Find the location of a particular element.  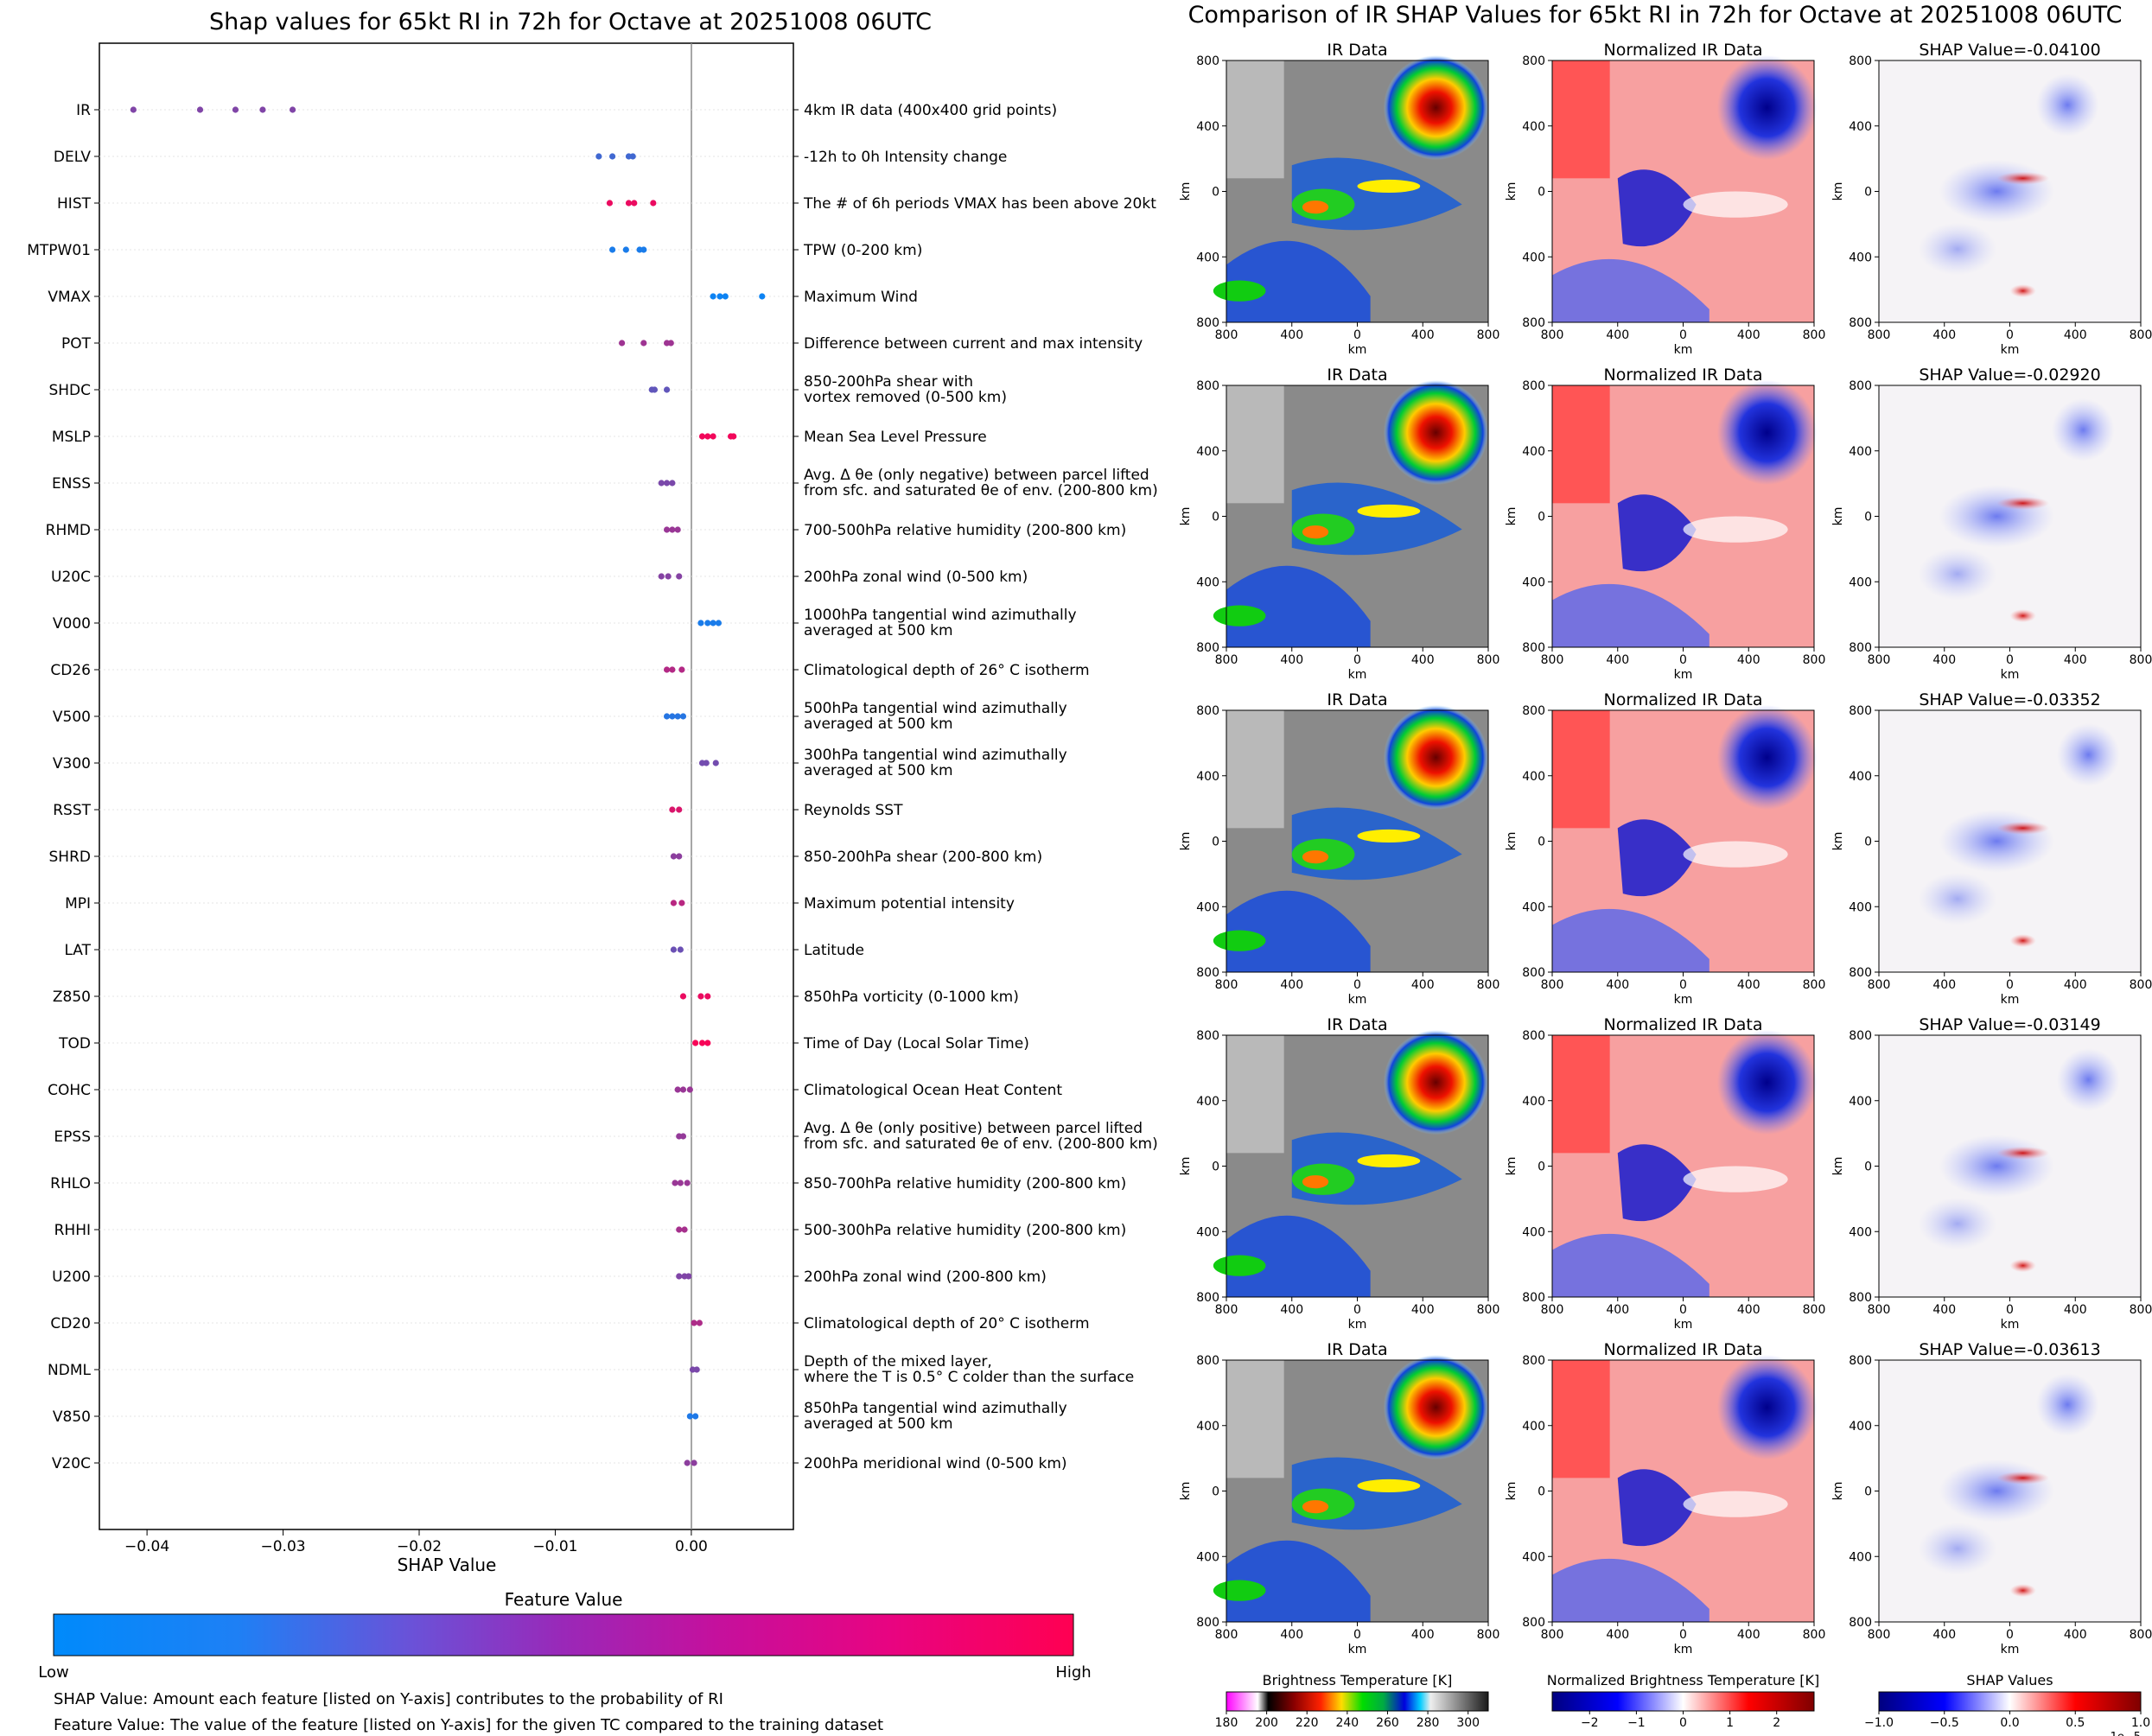

map-y-axis-label: km is located at coordinates (1186, 191).